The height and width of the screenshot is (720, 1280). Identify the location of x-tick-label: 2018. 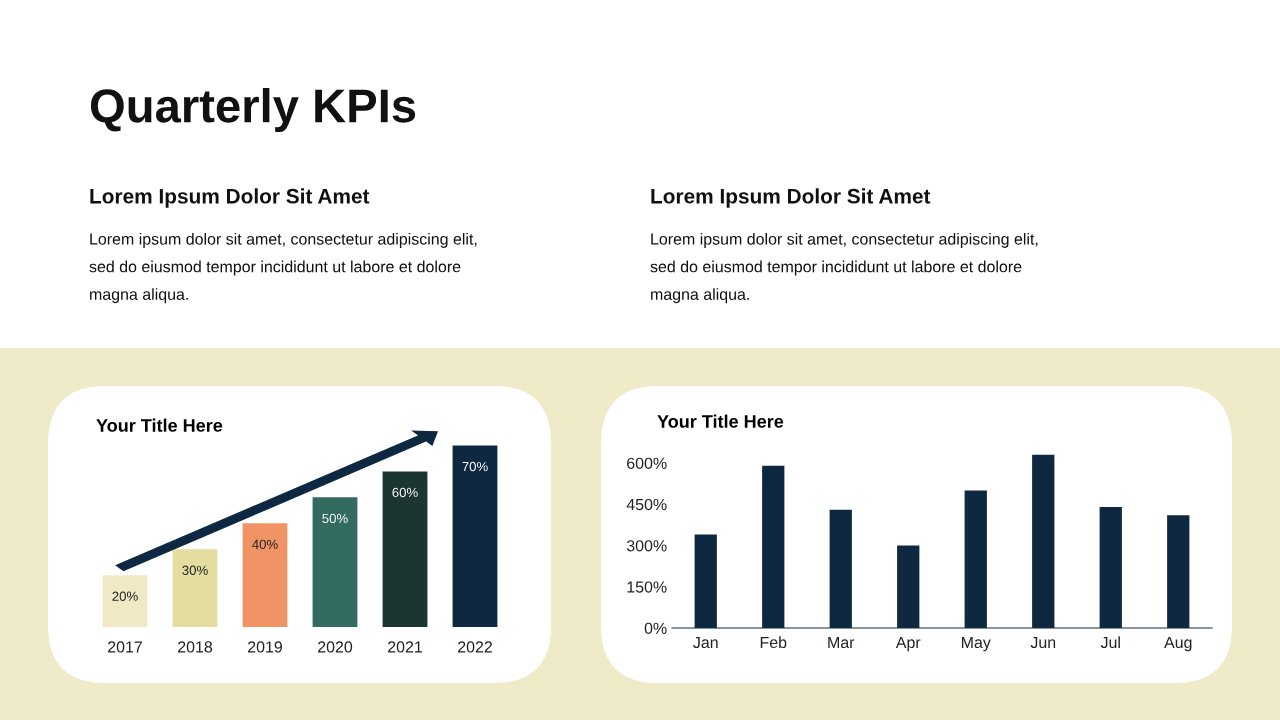
(195, 647).